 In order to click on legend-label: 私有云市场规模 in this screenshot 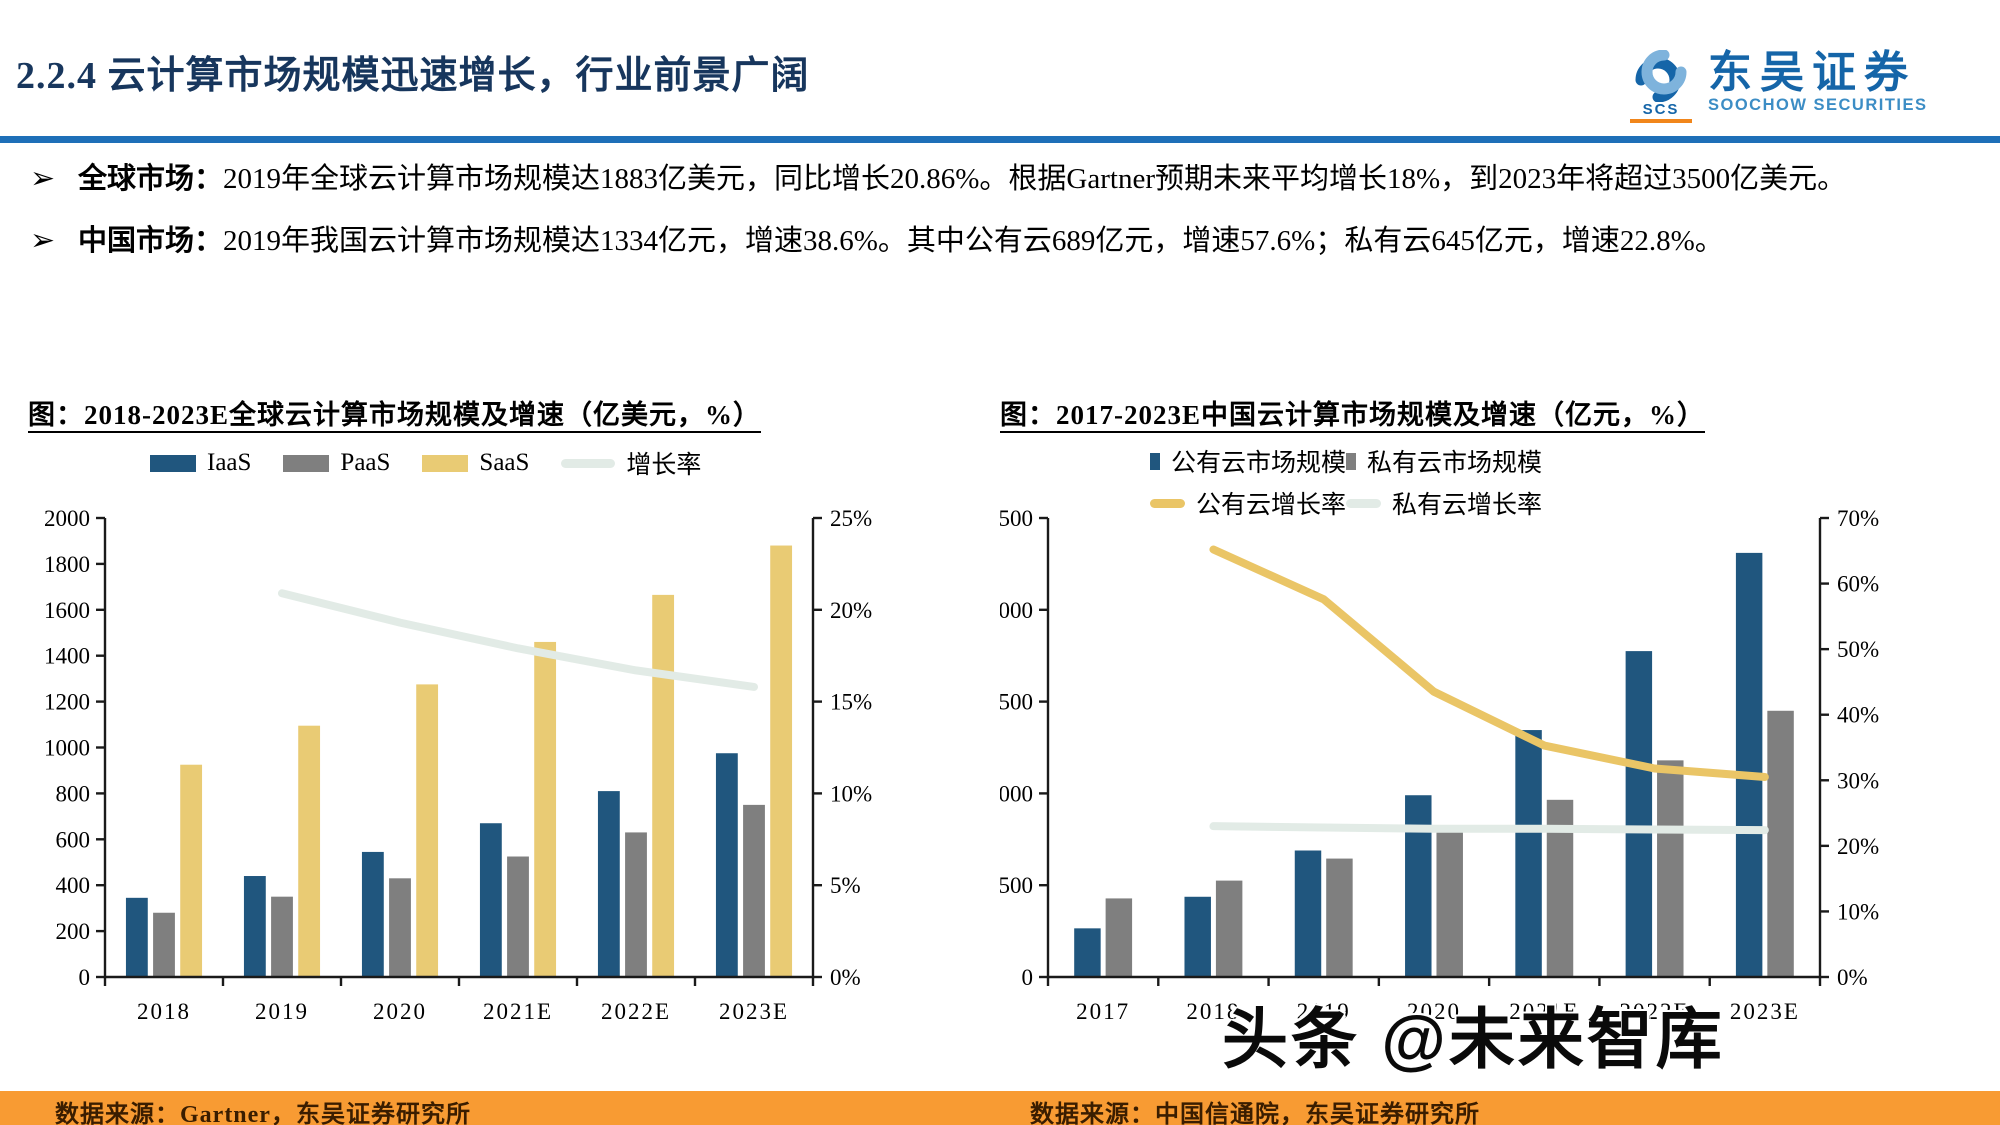, I will do `click(1454, 463)`.